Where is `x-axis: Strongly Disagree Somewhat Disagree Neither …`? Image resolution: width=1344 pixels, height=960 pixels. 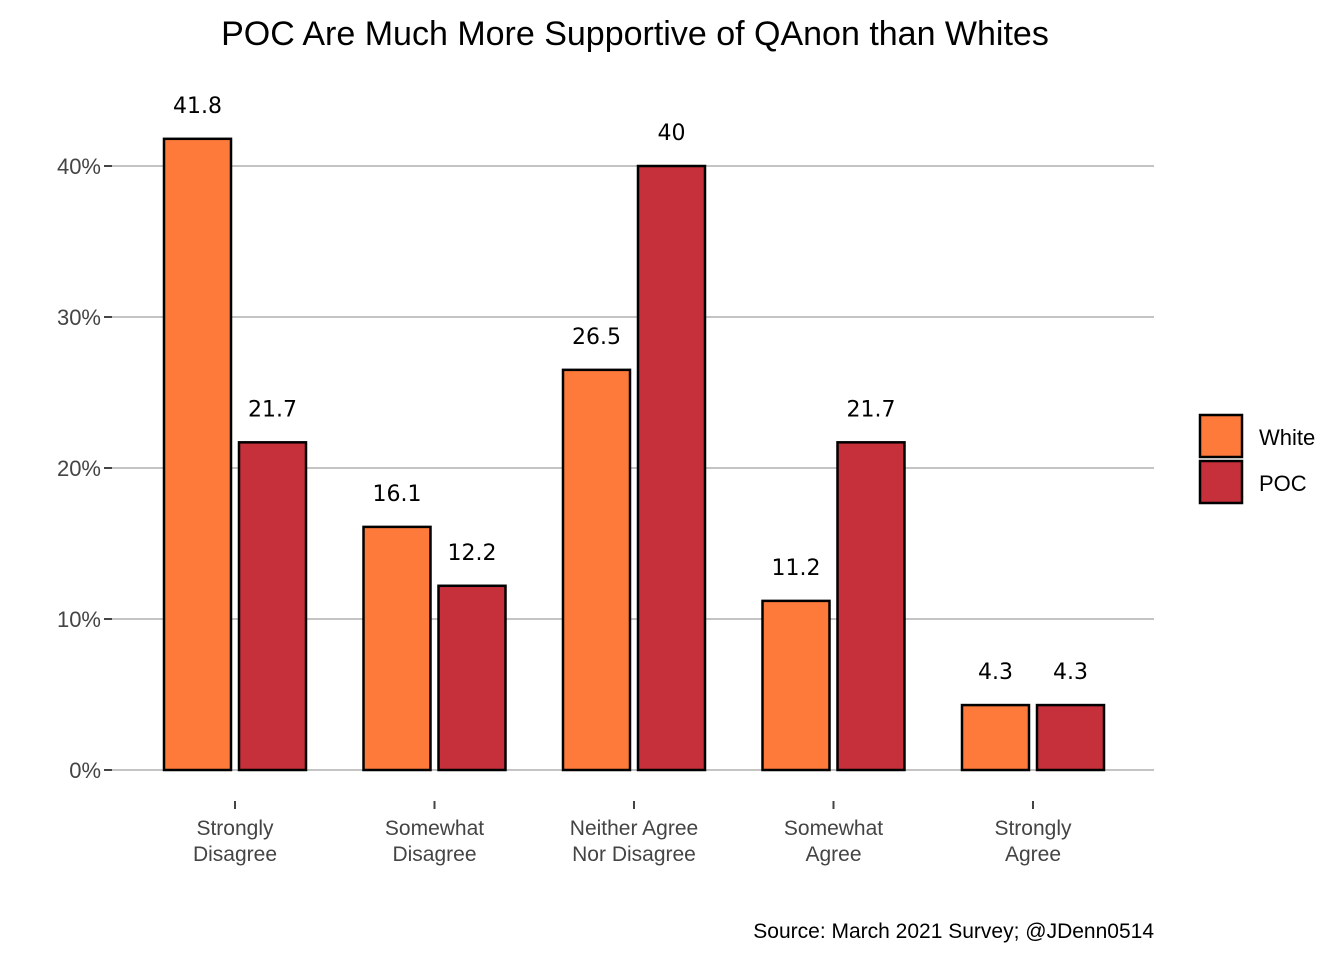 x-axis: Strongly Disagree Somewhat Disagree Neither … is located at coordinates (632, 833).